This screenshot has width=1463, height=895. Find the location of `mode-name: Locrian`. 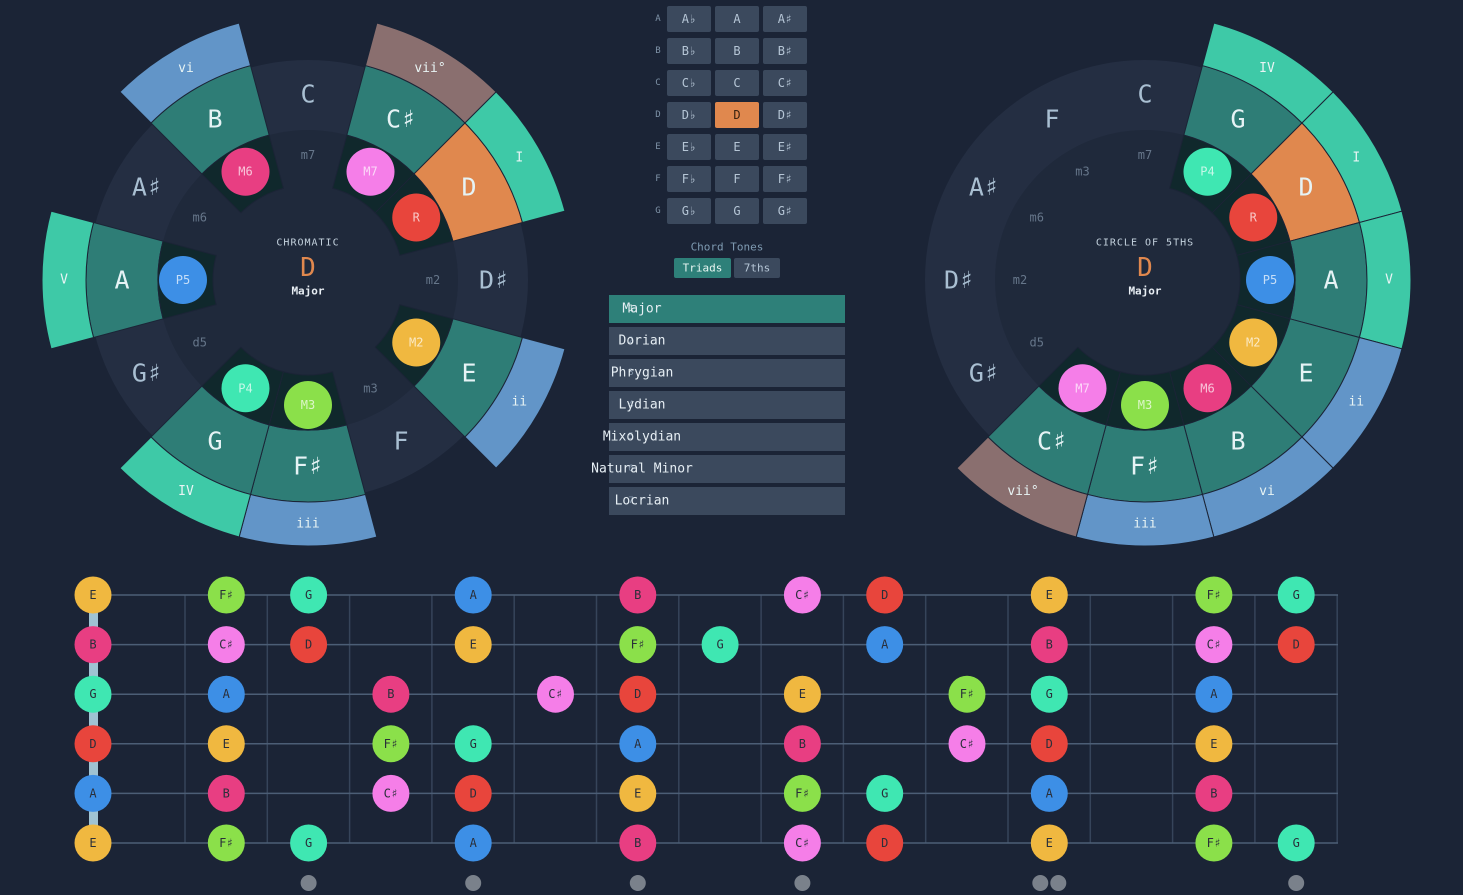

mode-name: Locrian is located at coordinates (642, 501).